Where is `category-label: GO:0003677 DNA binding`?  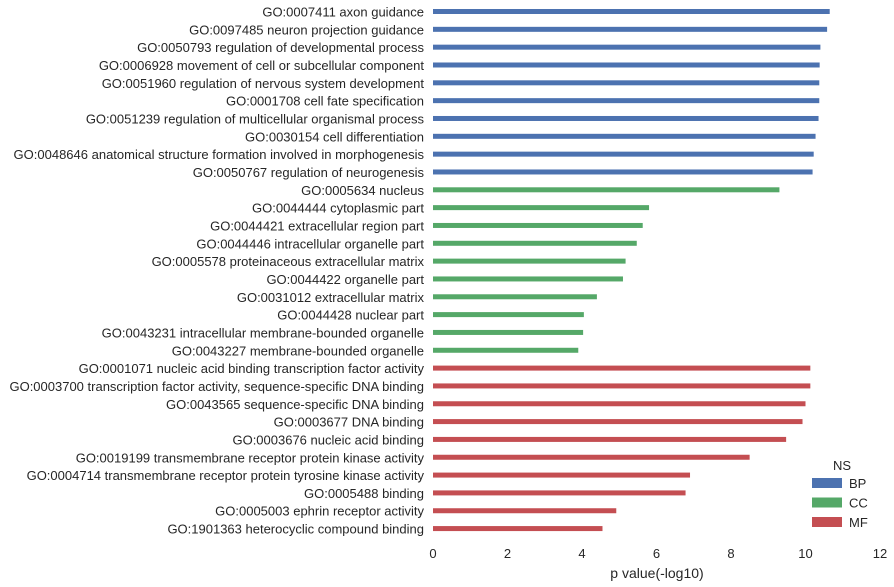
category-label: GO:0003677 DNA binding is located at coordinates (349, 422).